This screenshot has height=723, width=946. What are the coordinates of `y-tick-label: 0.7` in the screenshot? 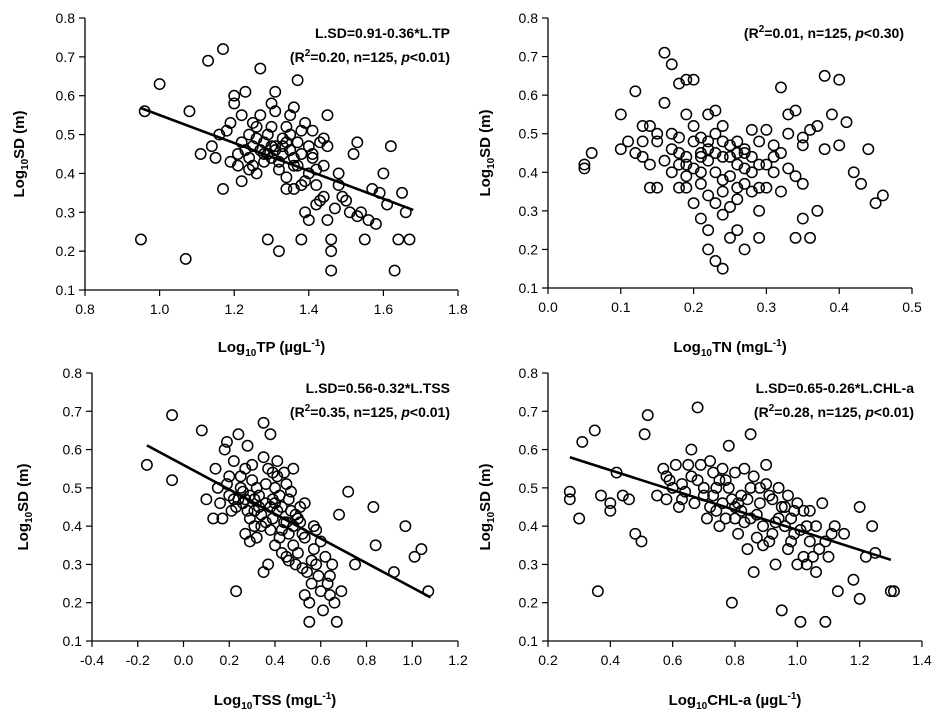 It's located at (529, 57).